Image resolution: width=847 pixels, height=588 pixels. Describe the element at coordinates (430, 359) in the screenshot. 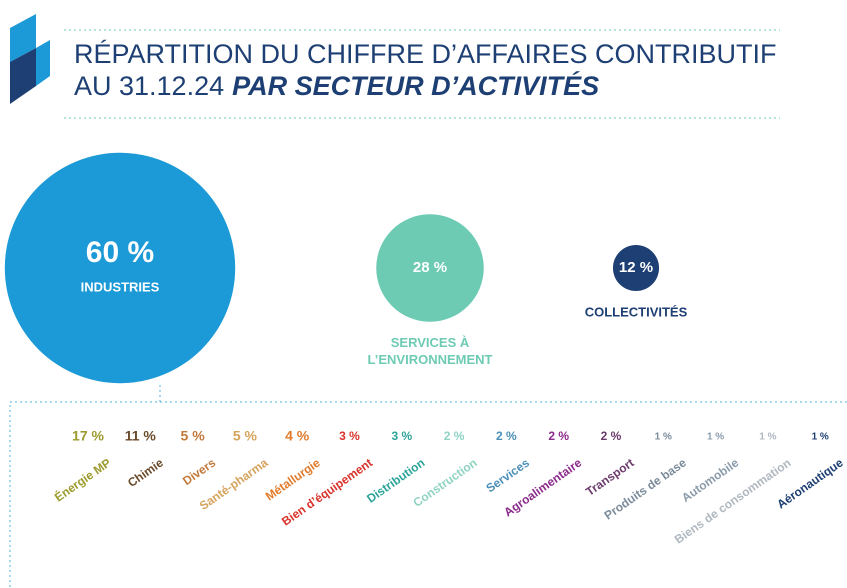

I see `bubble-label-line: L’ENVIRONNEMENT` at that location.